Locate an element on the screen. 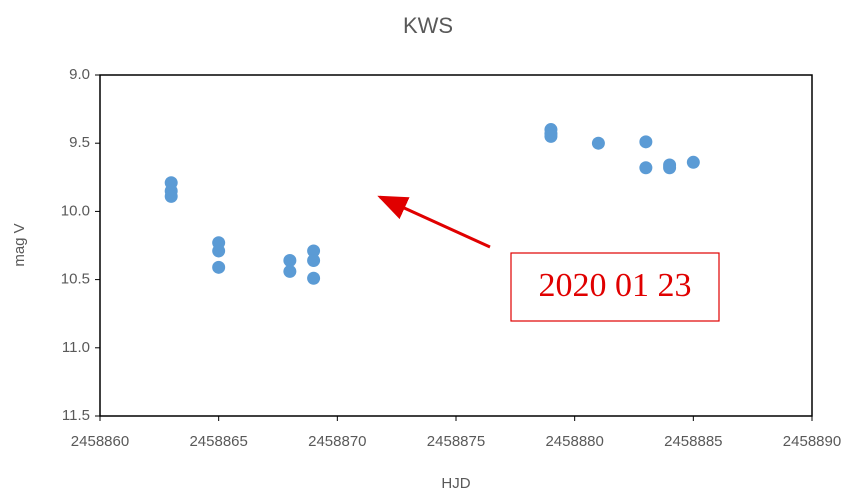  y-tick-label: 9.5 is located at coordinates (79, 142).